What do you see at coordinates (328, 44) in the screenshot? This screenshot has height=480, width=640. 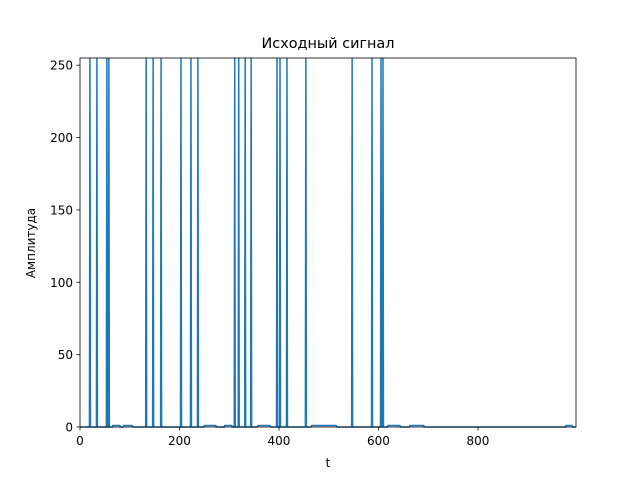 I see `chart-title: Исходный сигнал` at bounding box center [328, 44].